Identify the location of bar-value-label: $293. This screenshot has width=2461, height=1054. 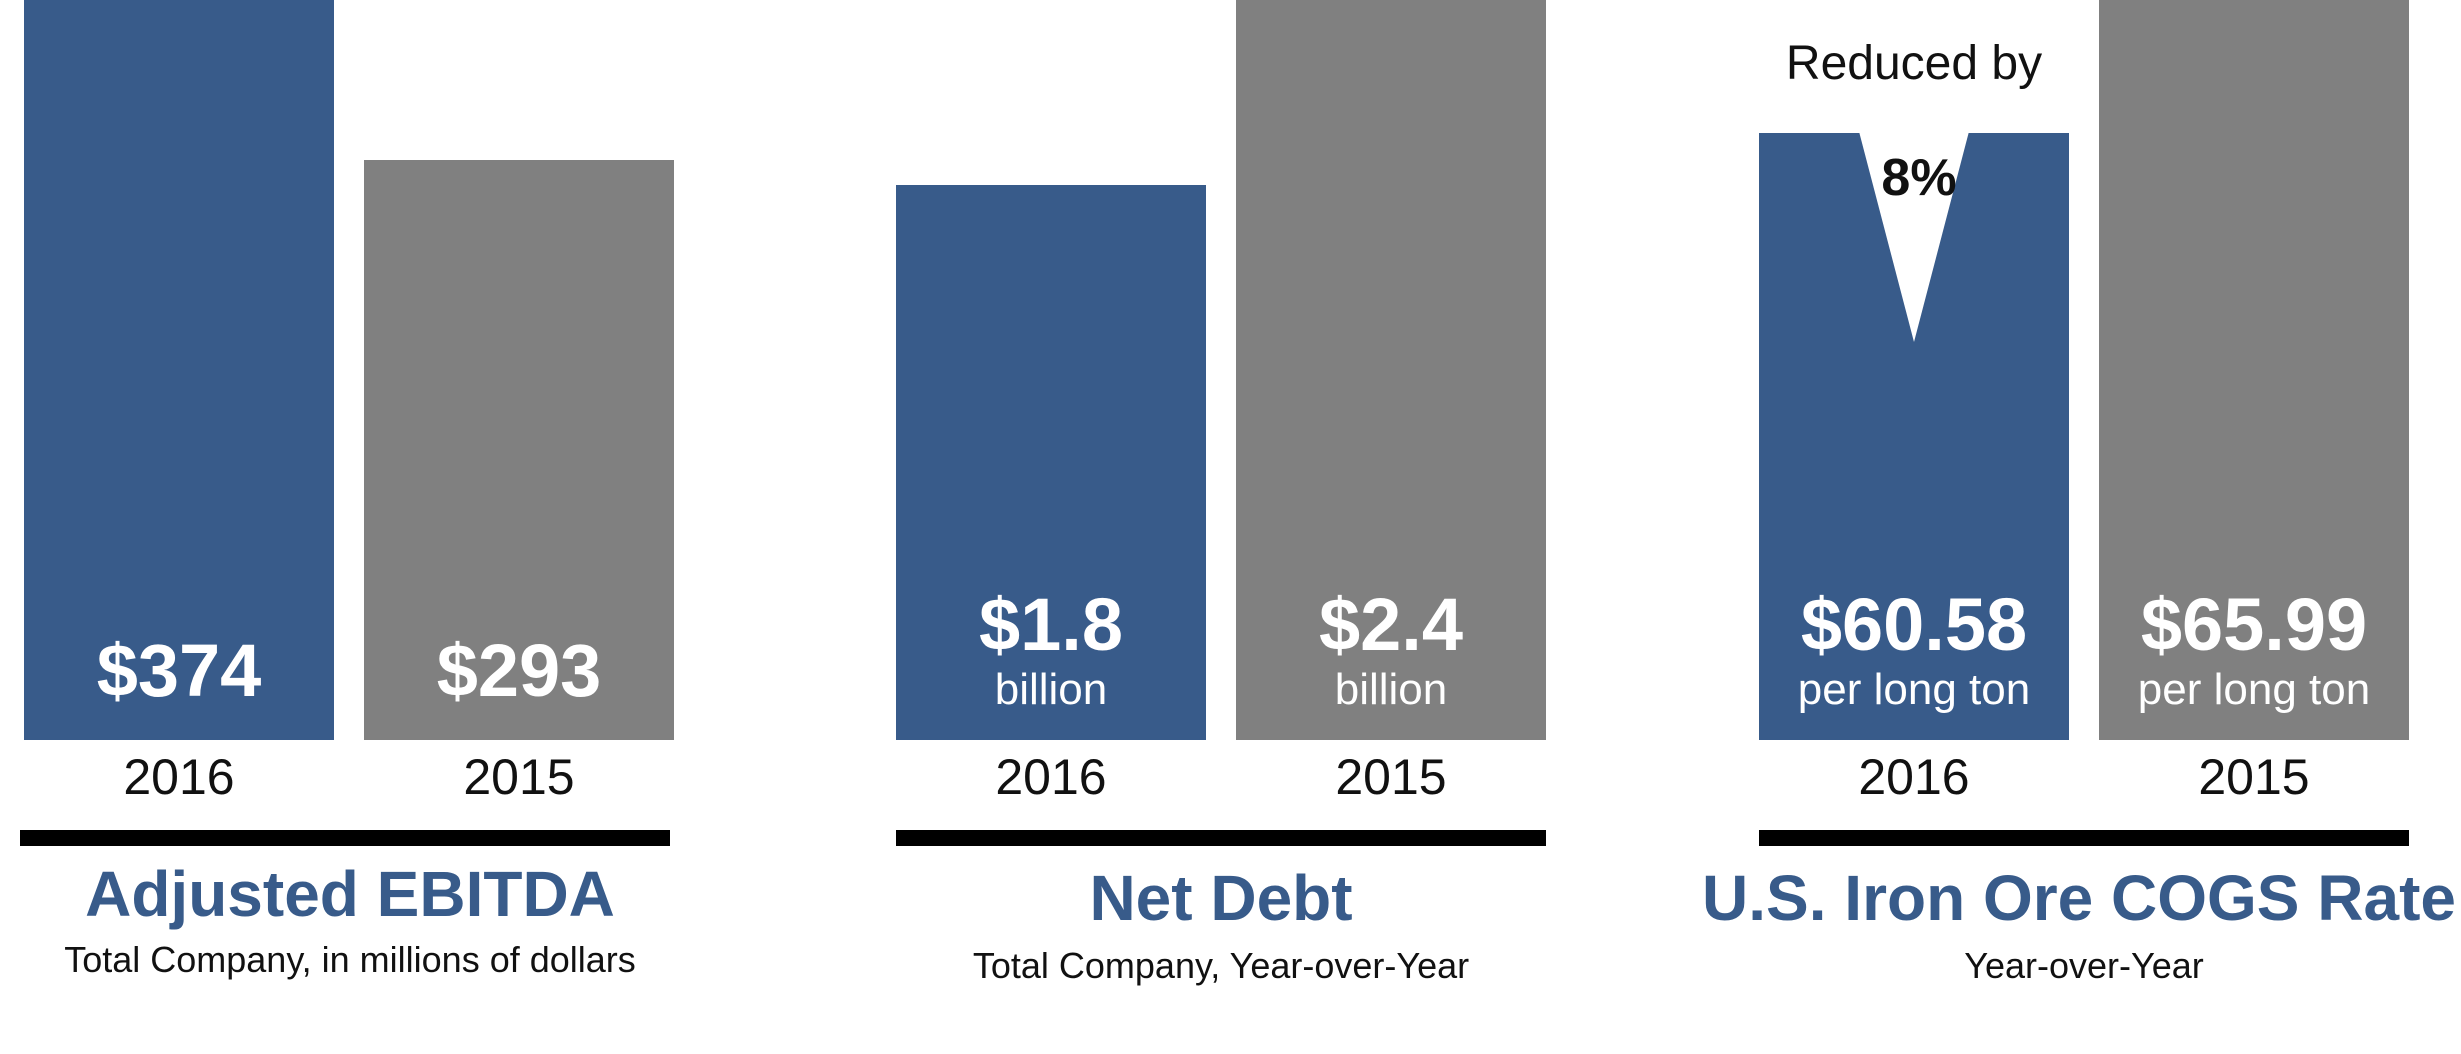
(519, 670).